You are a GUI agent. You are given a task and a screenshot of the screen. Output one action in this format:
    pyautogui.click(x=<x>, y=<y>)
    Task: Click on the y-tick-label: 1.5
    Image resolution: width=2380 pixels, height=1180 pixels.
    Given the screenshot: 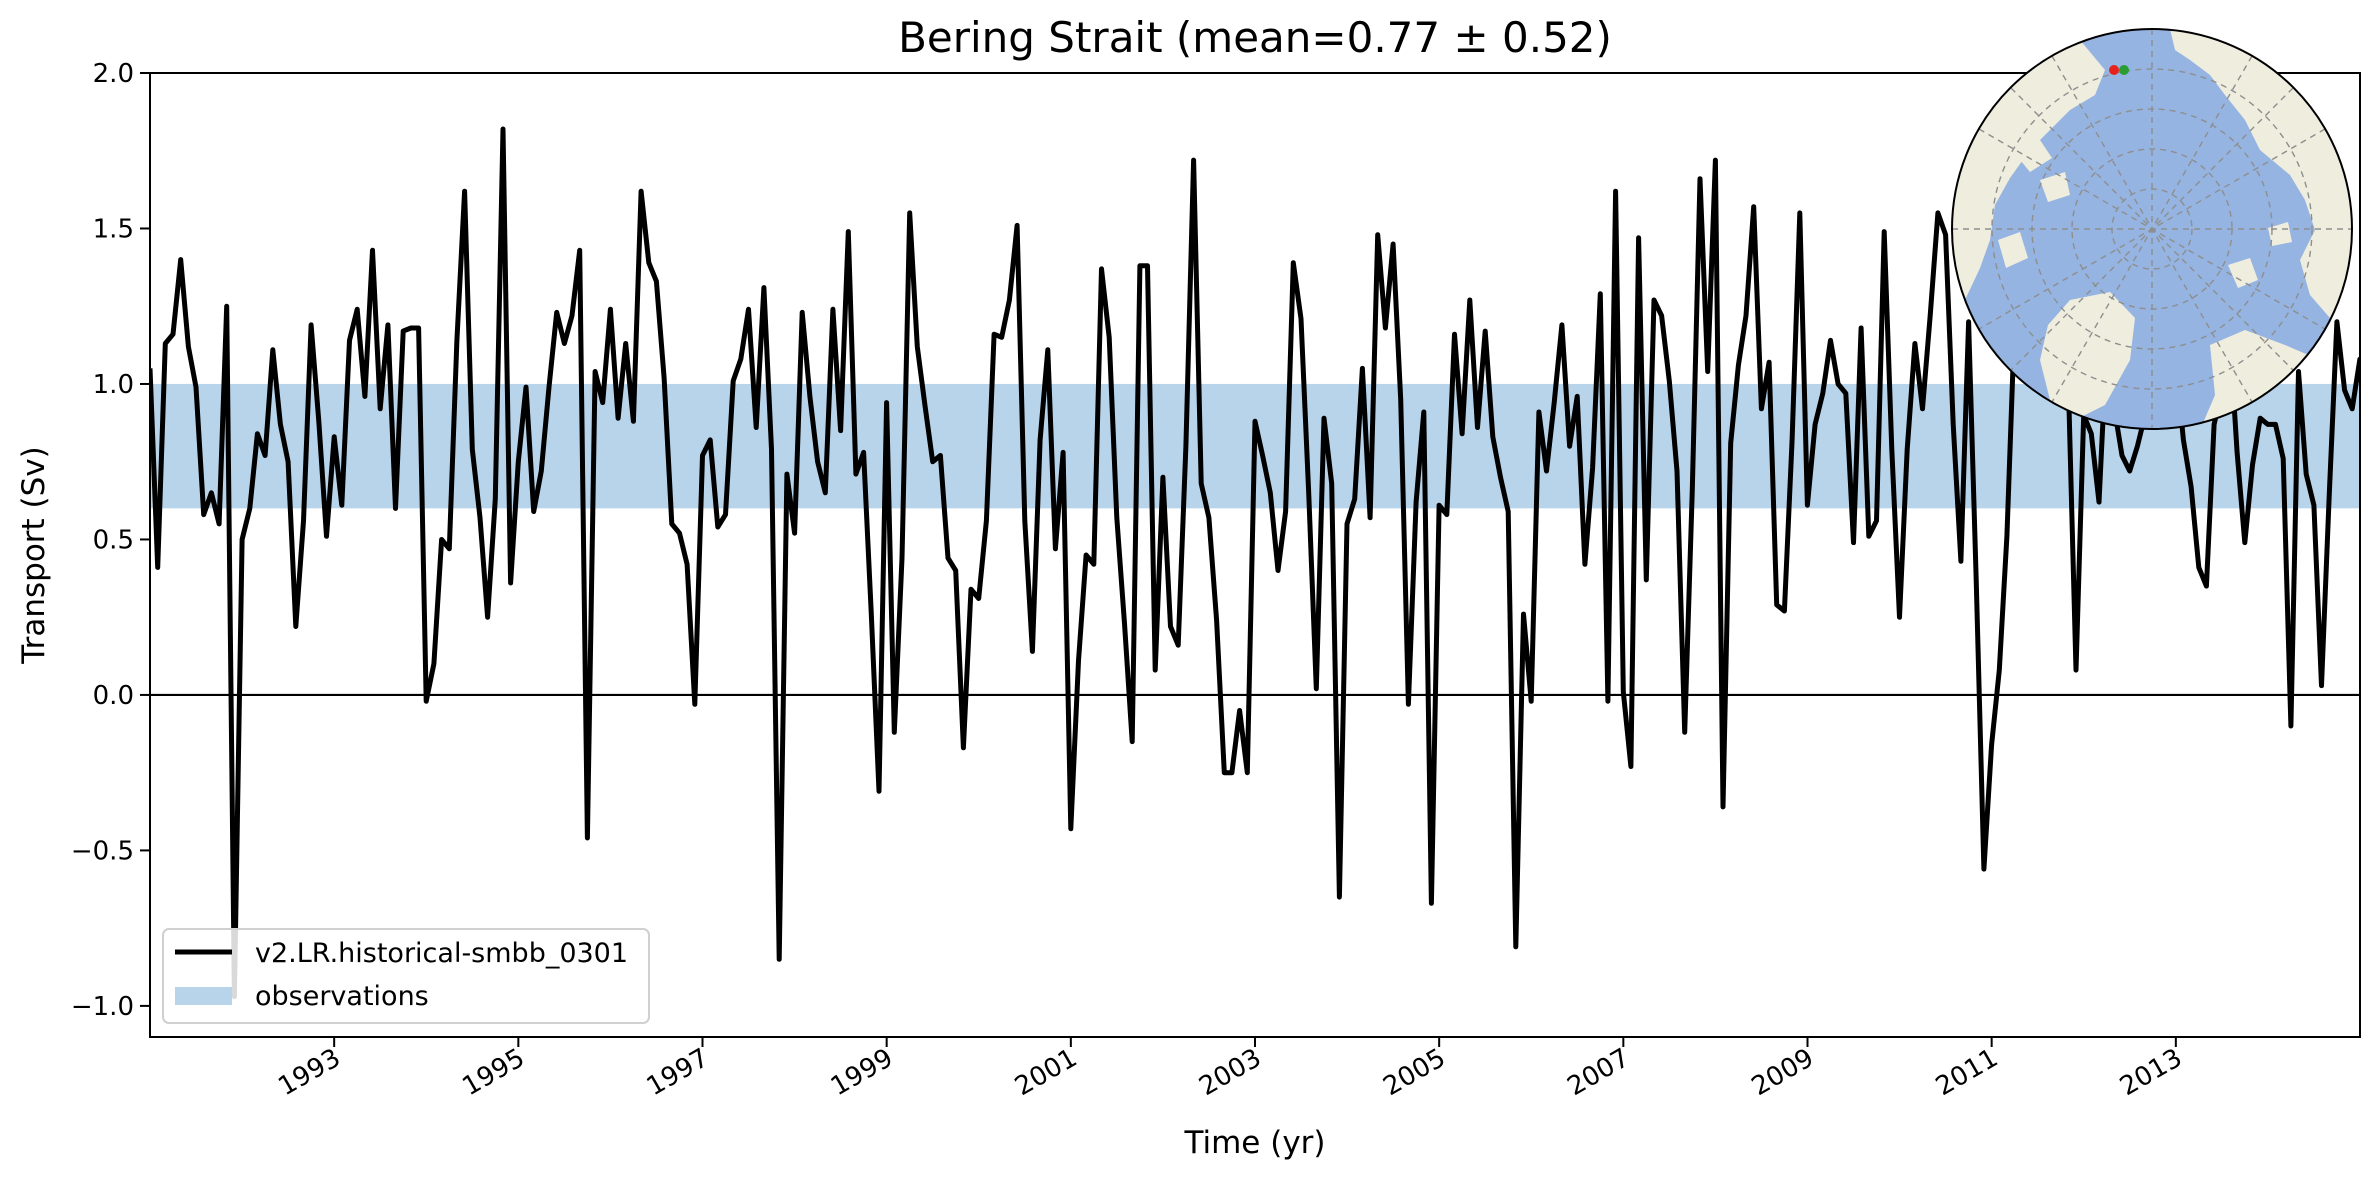 What is the action you would take?
    pyautogui.click(x=113, y=229)
    